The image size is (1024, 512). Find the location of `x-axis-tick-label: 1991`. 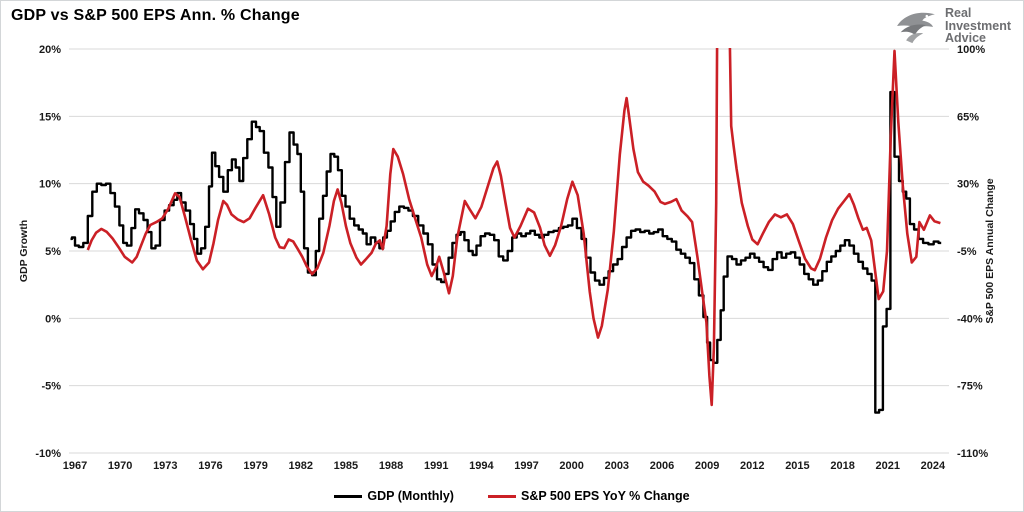

x-axis-tick-label: 1991 is located at coordinates (436, 466).